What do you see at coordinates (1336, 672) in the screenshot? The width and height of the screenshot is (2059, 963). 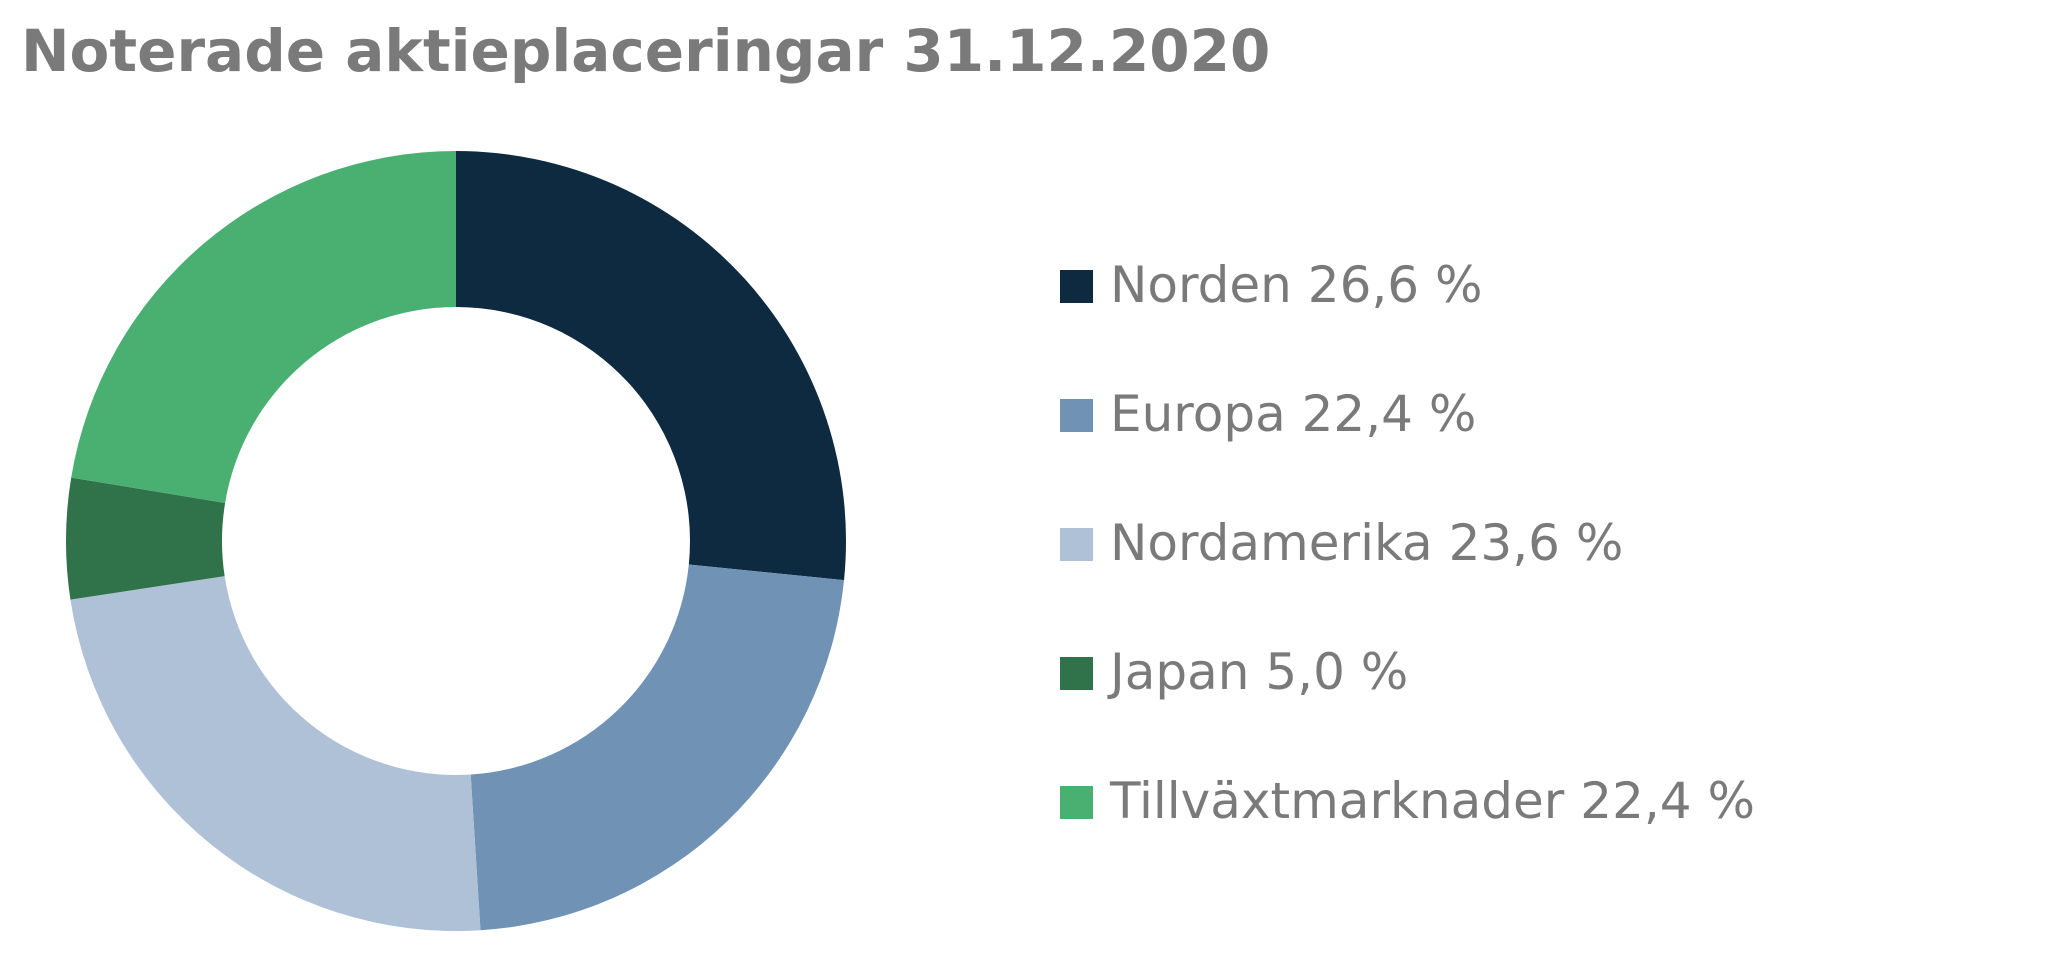 I see `value-label: 5,0 %` at bounding box center [1336, 672].